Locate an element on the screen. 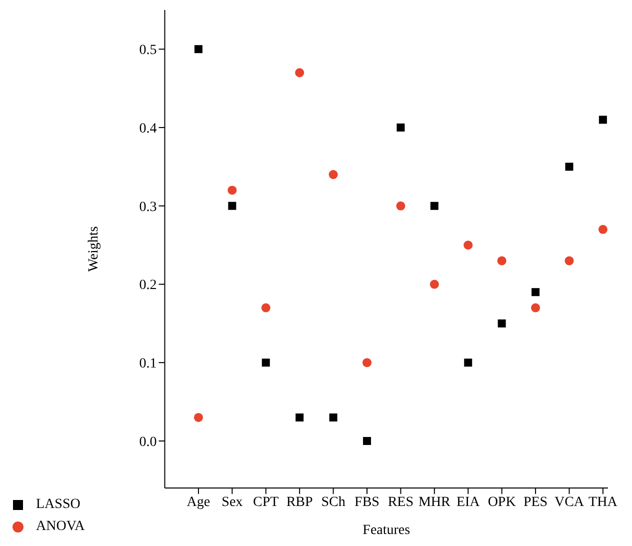  x-tick-label: Sex is located at coordinates (232, 502).